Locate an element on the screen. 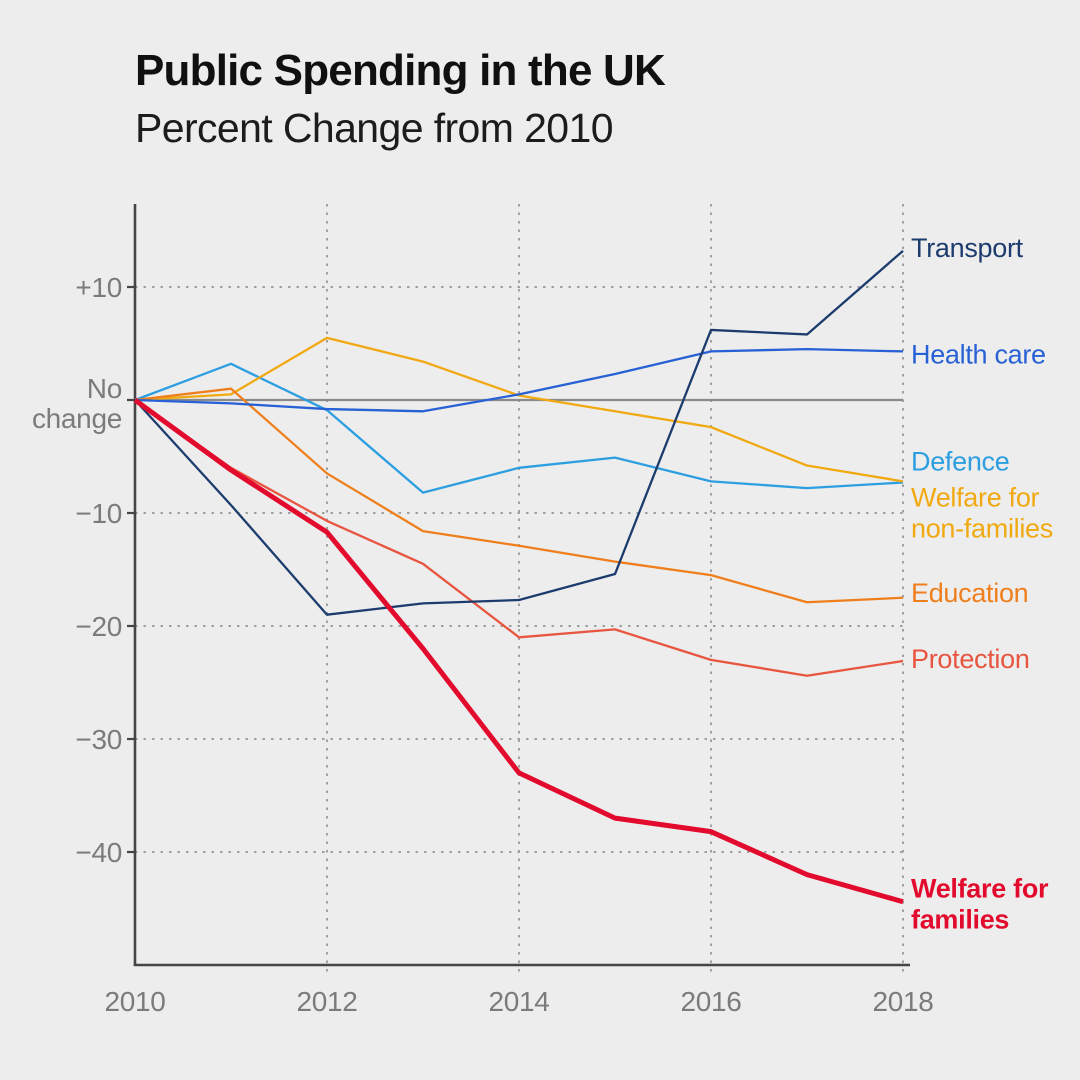 The height and width of the screenshot is (1080, 1080). chart-title: Public Spending in the UK is located at coordinates (400, 70).